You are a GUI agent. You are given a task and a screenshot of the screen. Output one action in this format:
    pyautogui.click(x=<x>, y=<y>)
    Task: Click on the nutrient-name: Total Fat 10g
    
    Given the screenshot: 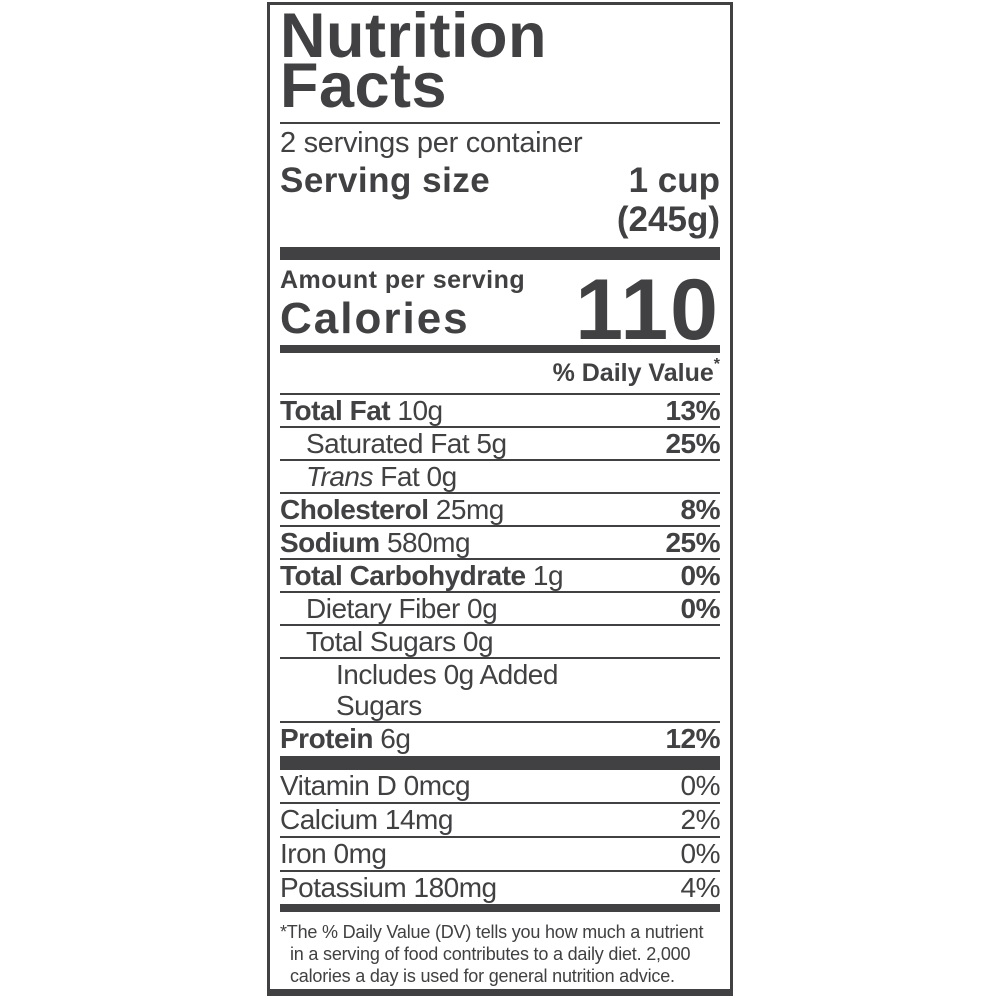 What is the action you would take?
    pyautogui.click(x=361, y=410)
    